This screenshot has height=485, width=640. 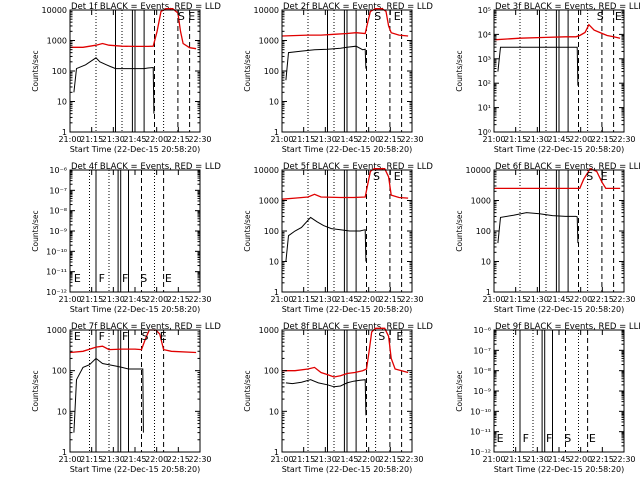 I want to click on panel-title: Det 7f BLACK = Events, RED = LLD, so click(x=146, y=327).